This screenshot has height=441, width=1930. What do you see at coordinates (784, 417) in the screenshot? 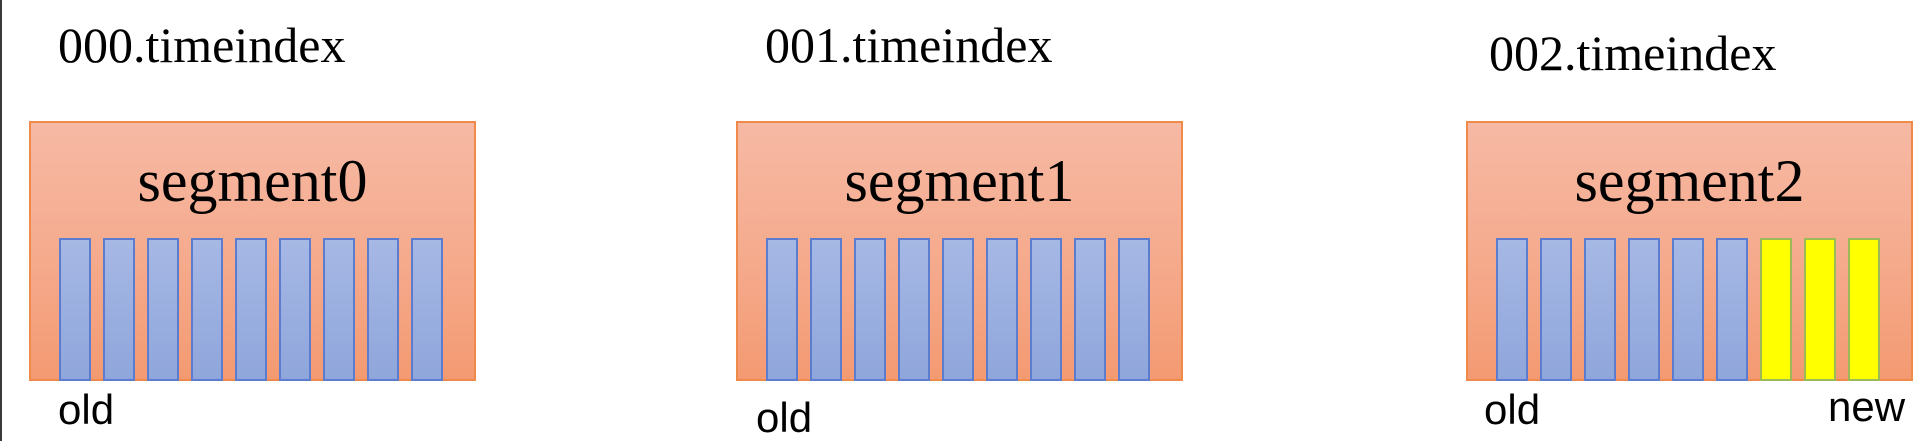
I see `old-label-1: old` at bounding box center [784, 417].